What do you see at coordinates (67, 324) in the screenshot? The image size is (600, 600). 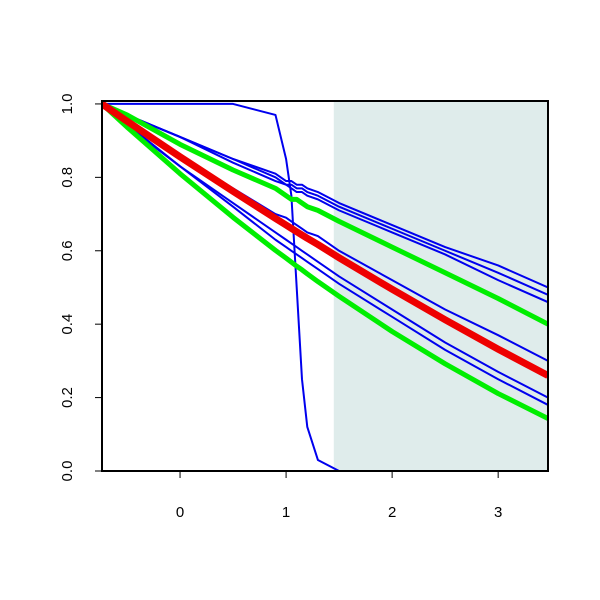 I see `y-tick-label: 0.4` at bounding box center [67, 324].